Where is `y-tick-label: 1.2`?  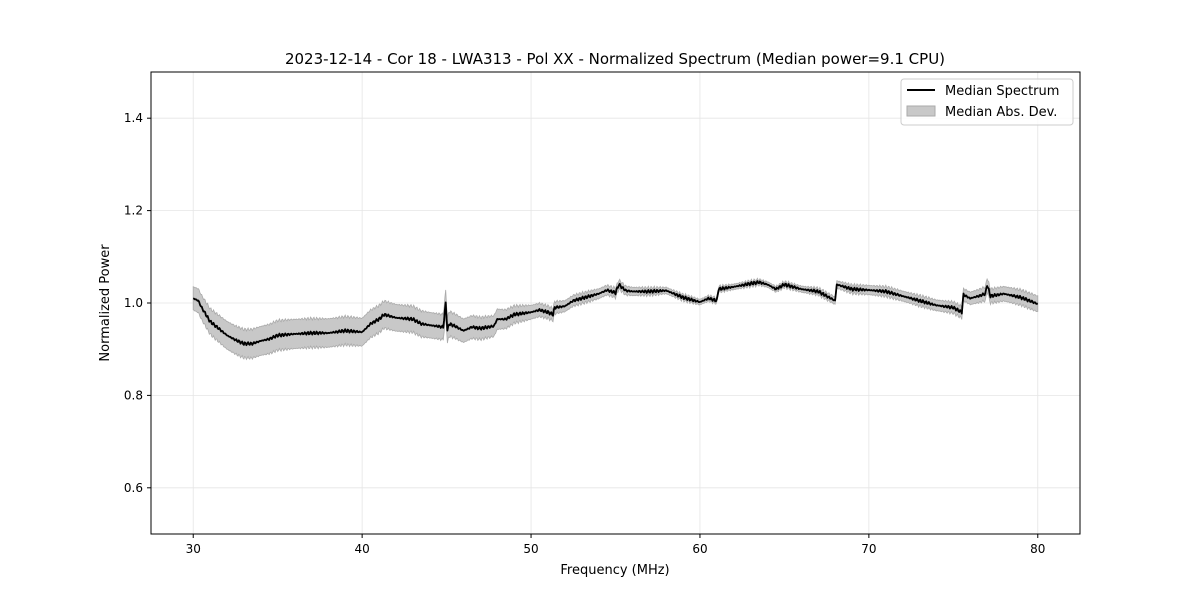 y-tick-label: 1.2 is located at coordinates (133, 211).